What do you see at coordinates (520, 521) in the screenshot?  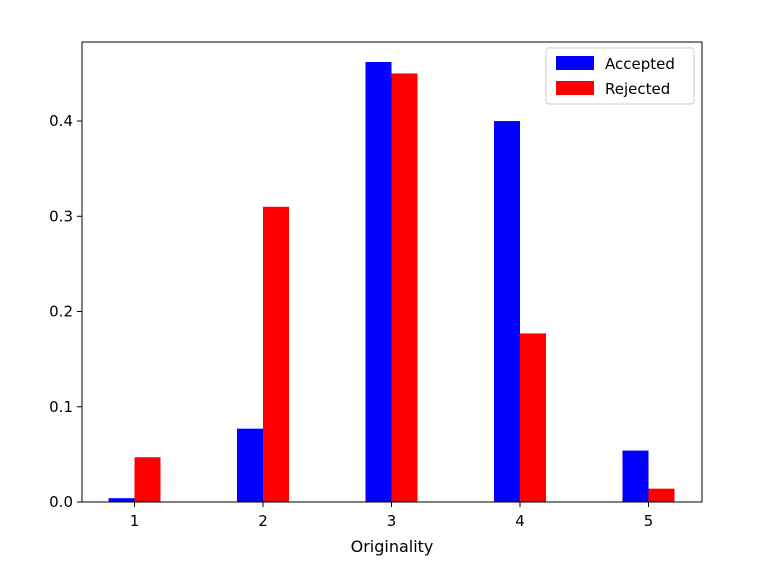 I see `x-tick-label: 4` at bounding box center [520, 521].